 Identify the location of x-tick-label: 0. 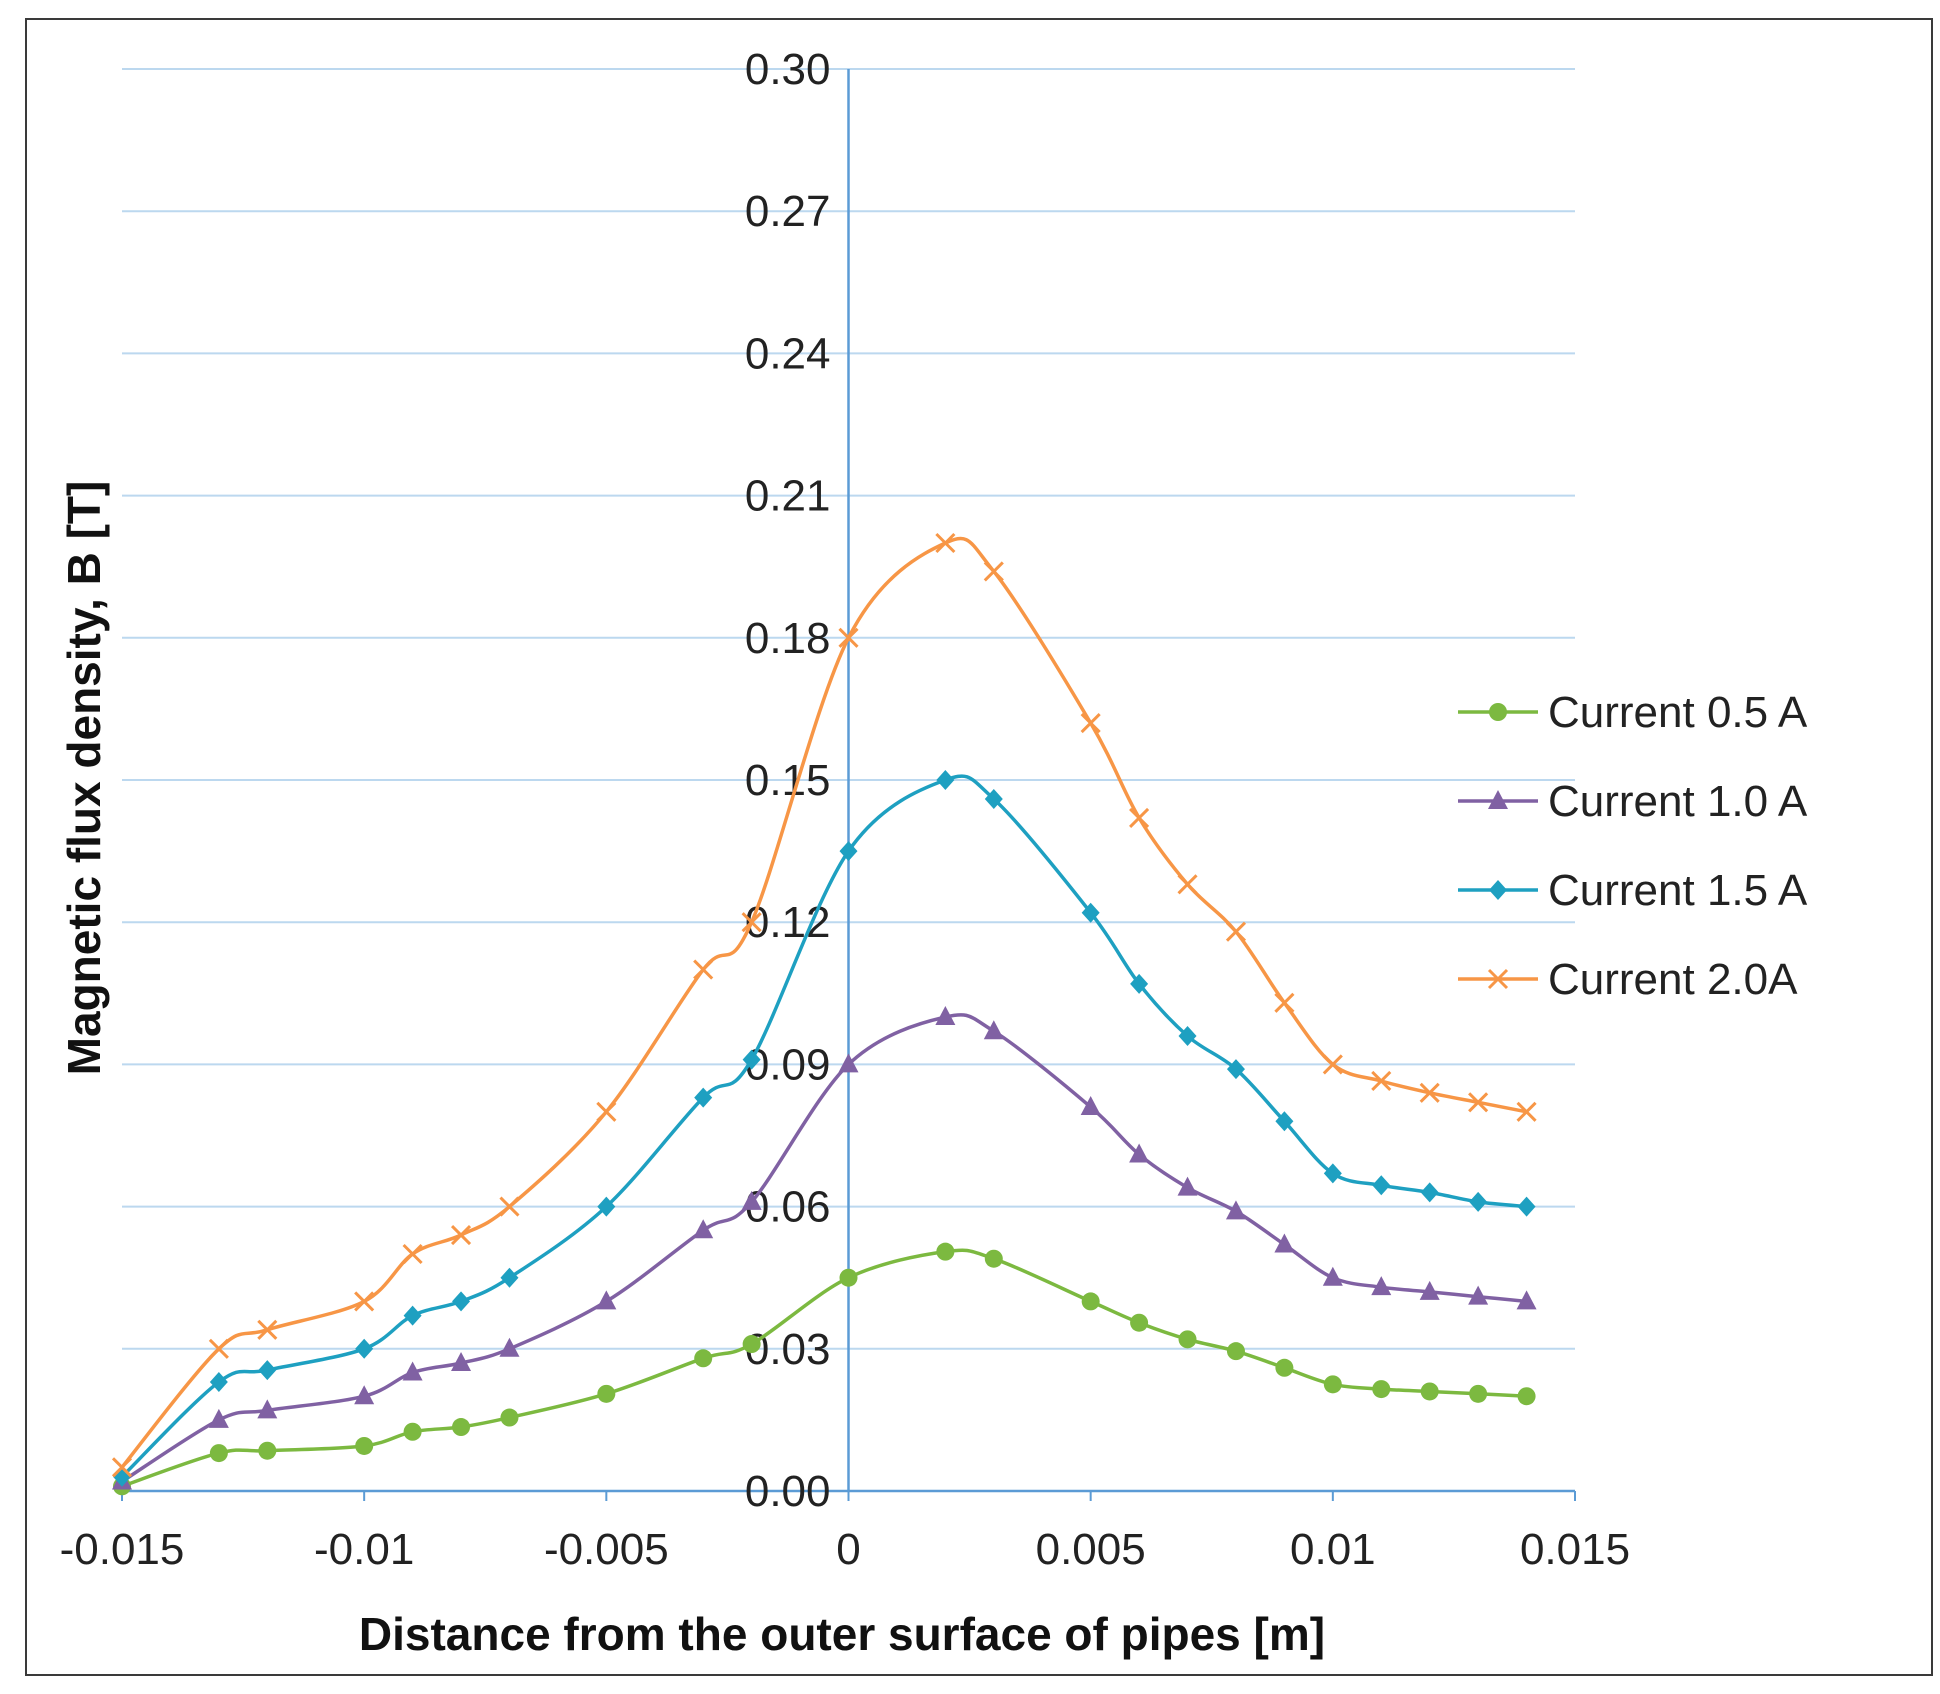
(848, 1549).